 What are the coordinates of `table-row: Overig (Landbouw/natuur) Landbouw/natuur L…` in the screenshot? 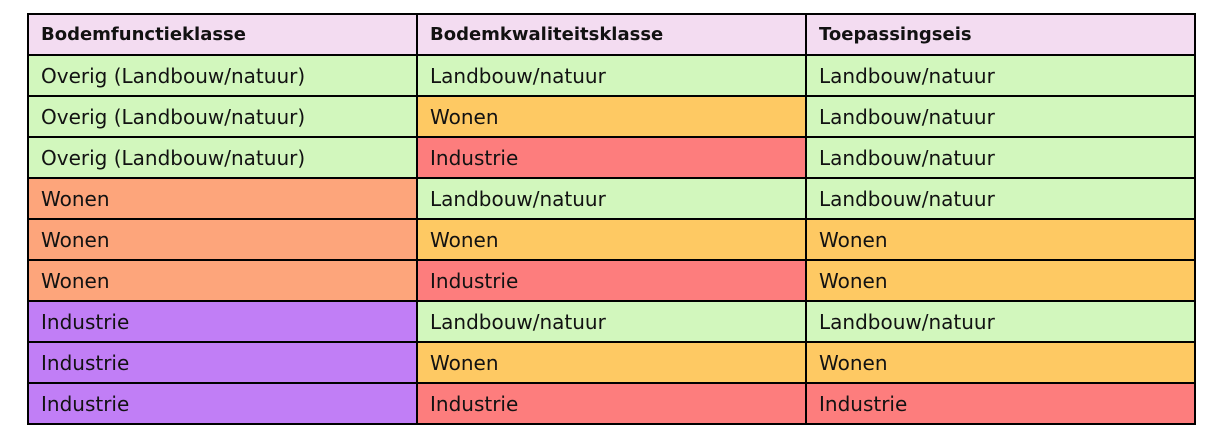 It's located at (611, 75).